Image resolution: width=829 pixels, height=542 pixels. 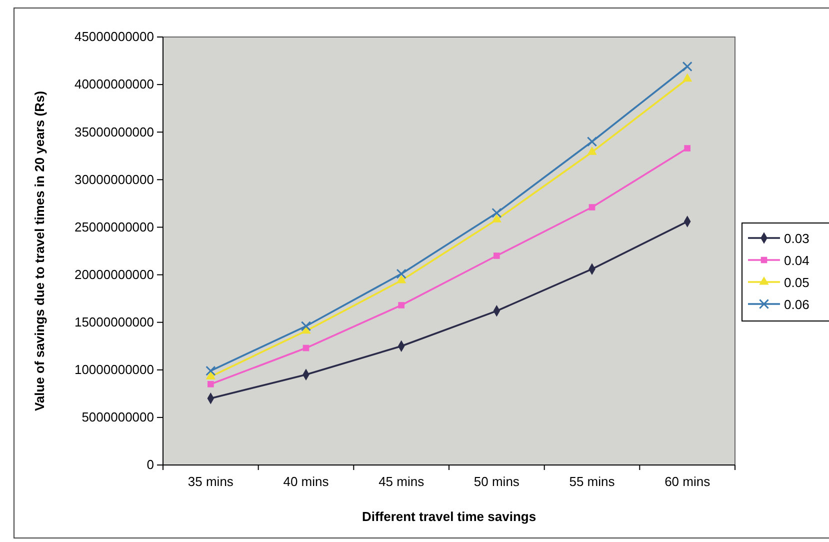 I want to click on x-tick-label: 40 mins, so click(x=306, y=482).